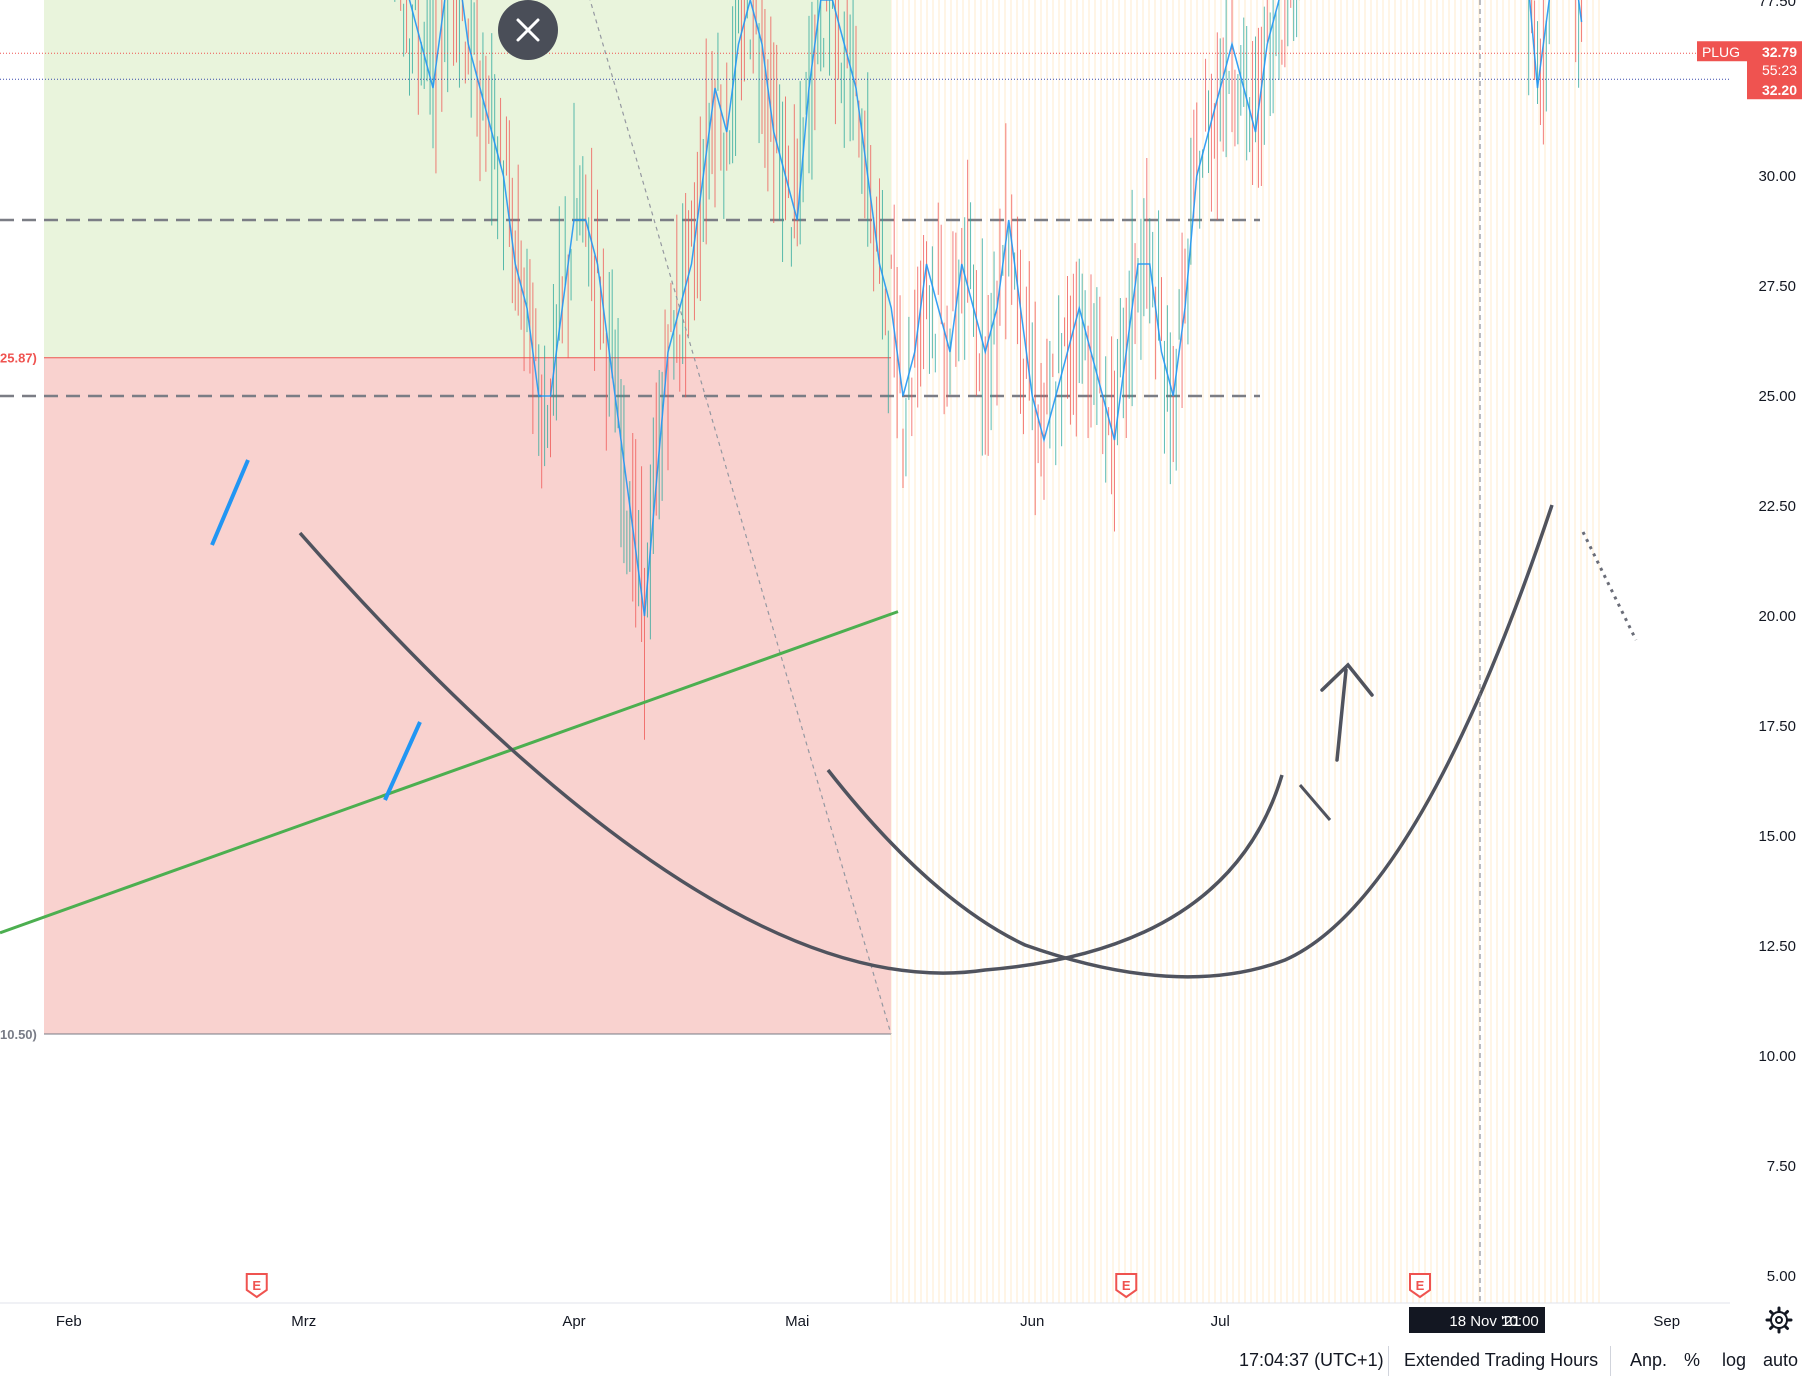 The height and width of the screenshot is (1389, 1809). I want to click on symbol-badge, so click(1722, 51).